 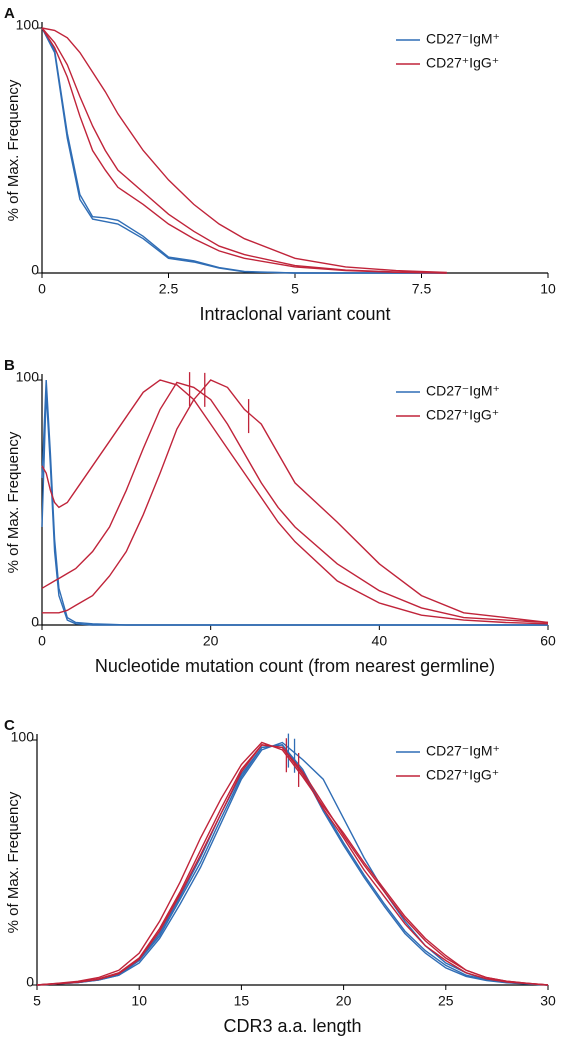 What do you see at coordinates (169, 289) in the screenshot?
I see `x-tick-label: 2.5` at bounding box center [169, 289].